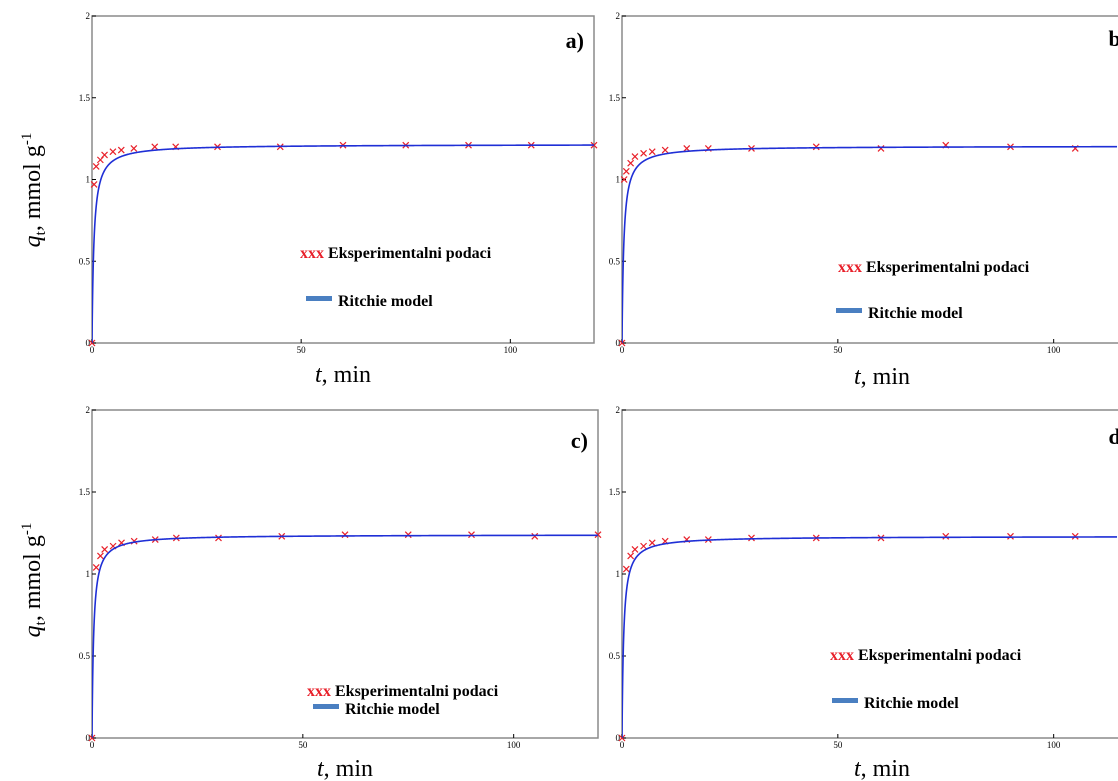  What do you see at coordinates (579, 440) in the screenshot?
I see `panel-label-c: c)` at bounding box center [579, 440].